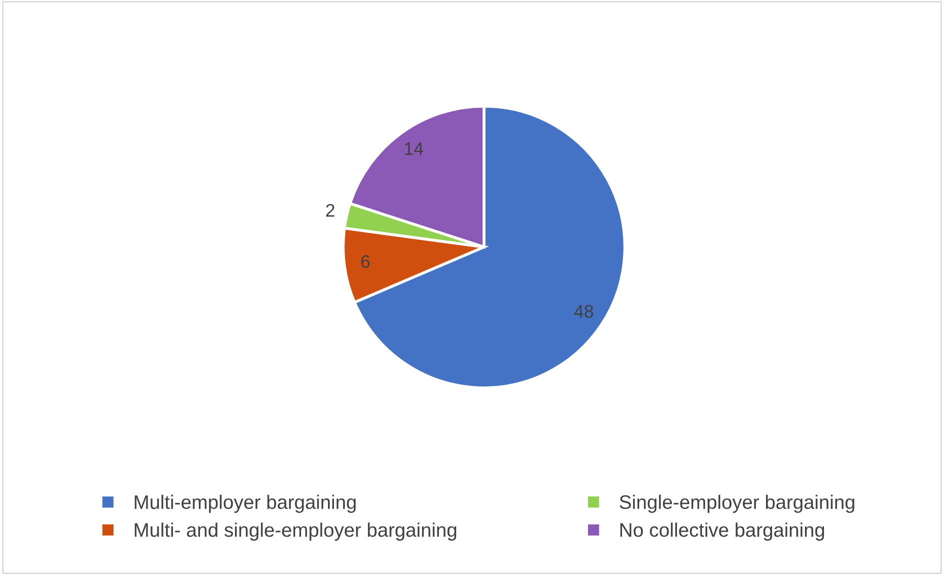 Image resolution: width=944 pixels, height=575 pixels. What do you see at coordinates (245, 503) in the screenshot?
I see `legend-label: Multi-employer bargaining` at bounding box center [245, 503].